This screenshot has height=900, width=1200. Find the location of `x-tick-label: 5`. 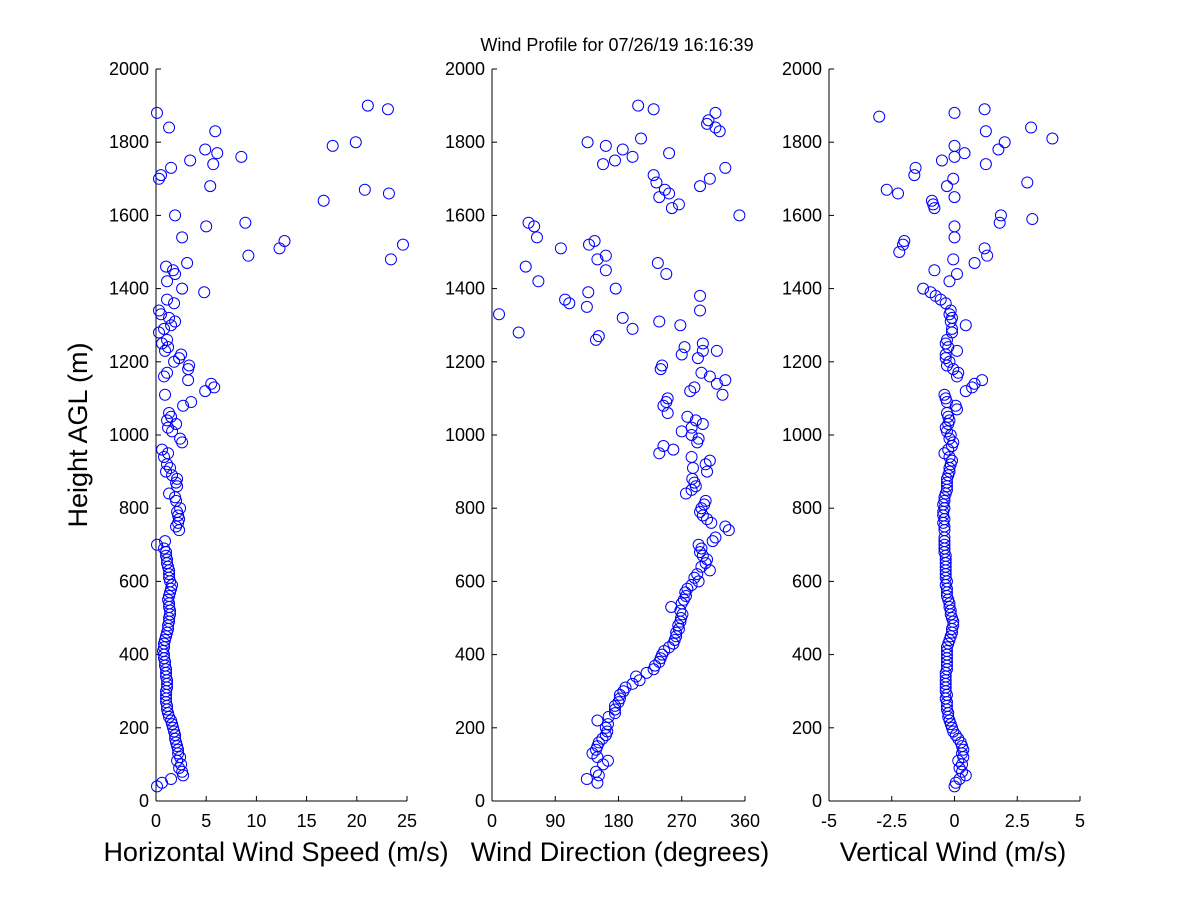

x-tick-label: 5 is located at coordinates (1080, 821).